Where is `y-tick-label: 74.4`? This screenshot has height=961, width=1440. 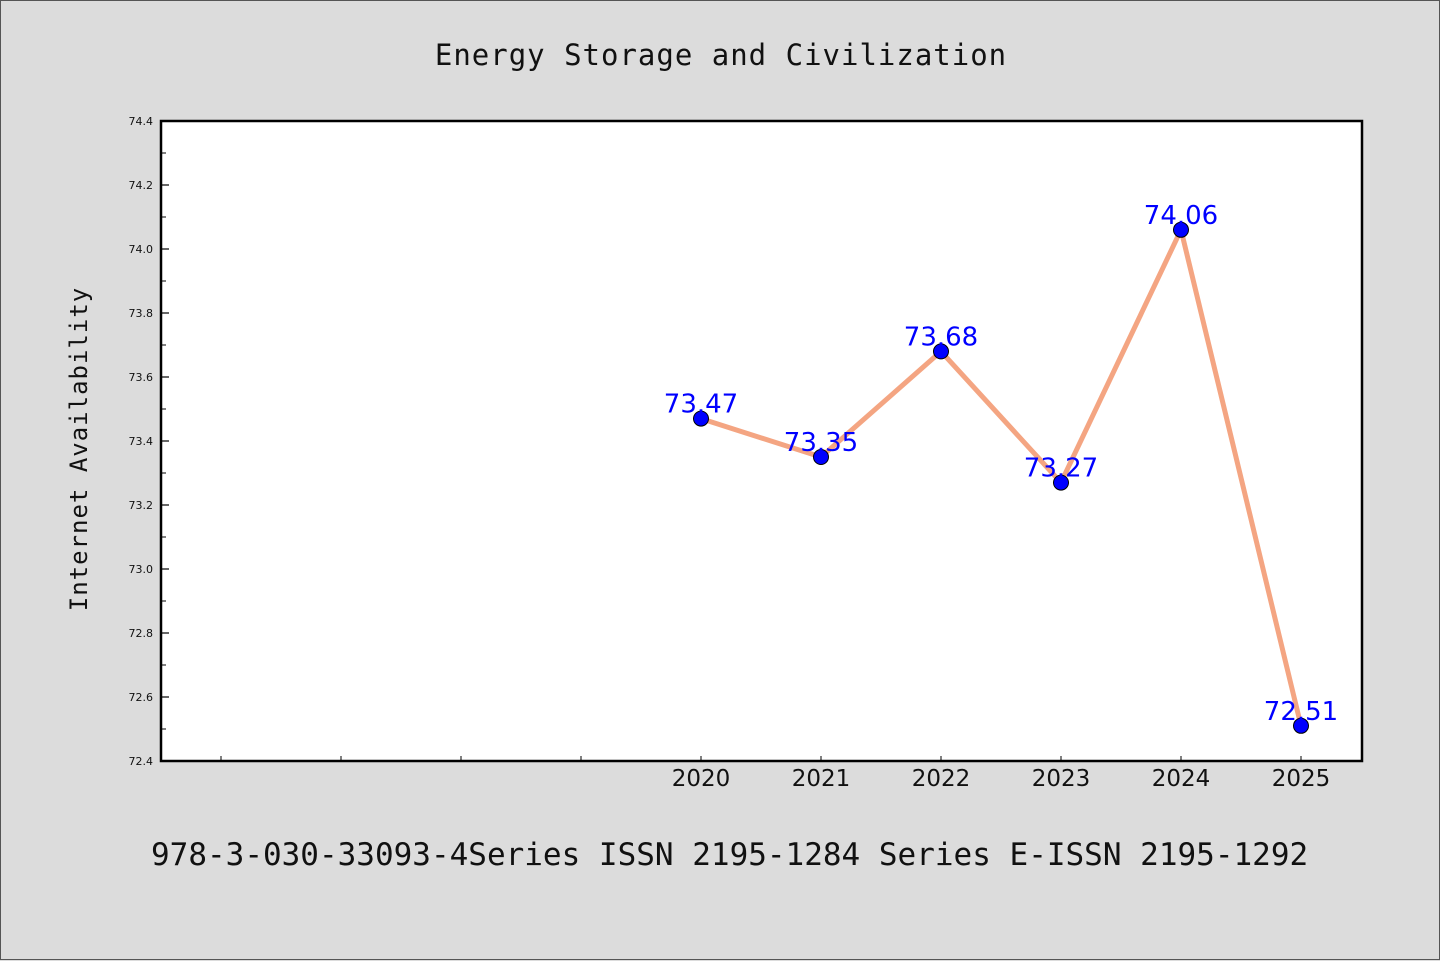 y-tick-label: 74.4 is located at coordinates (141, 121).